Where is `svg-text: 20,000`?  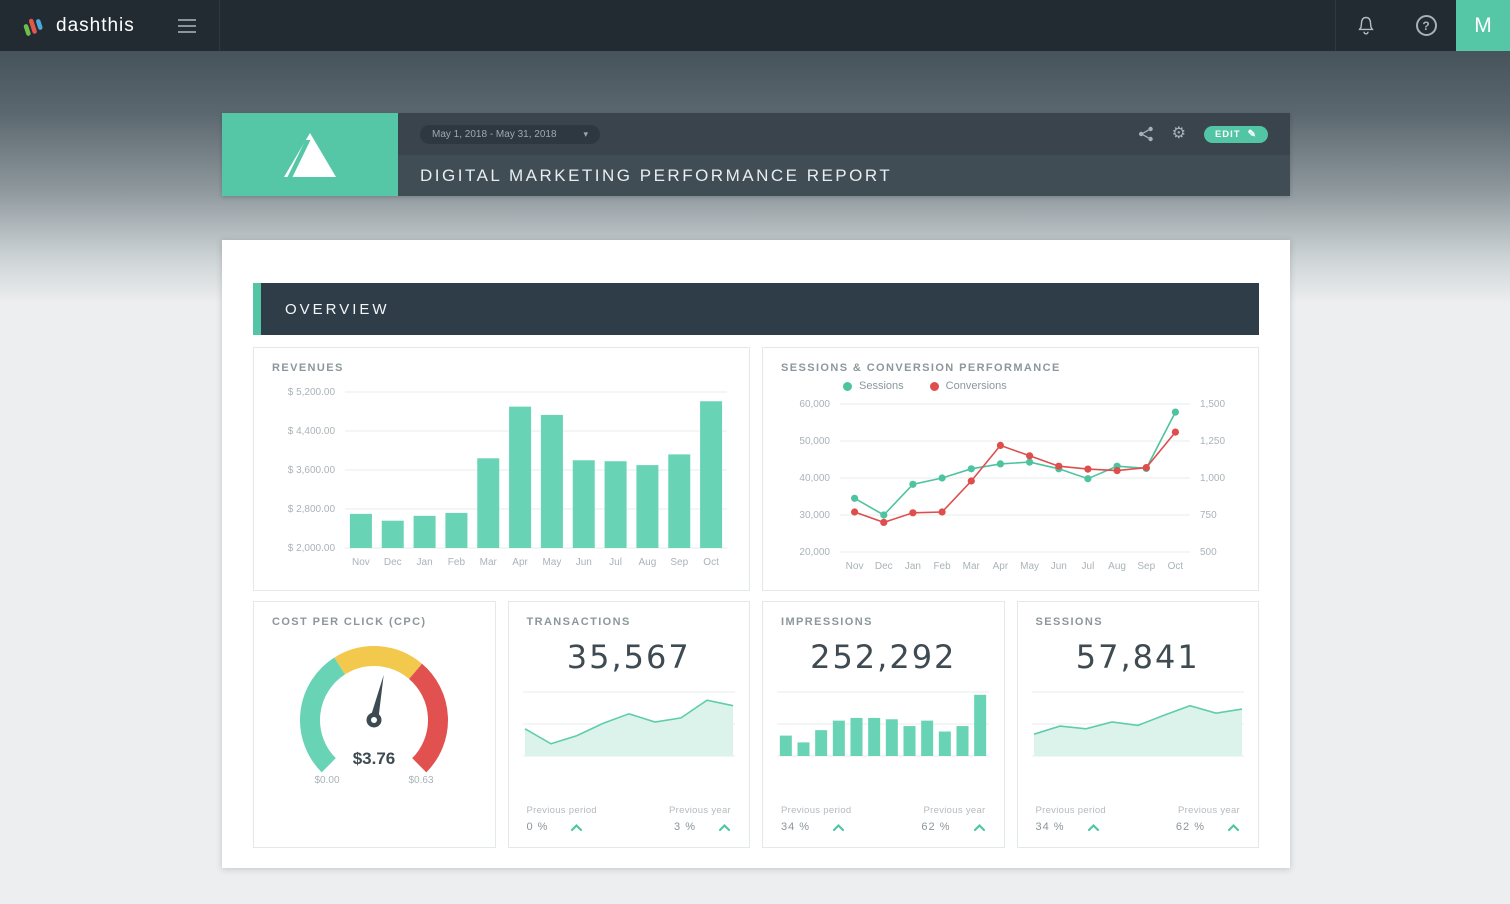
svg-text: 20,000 is located at coordinates (814, 552).